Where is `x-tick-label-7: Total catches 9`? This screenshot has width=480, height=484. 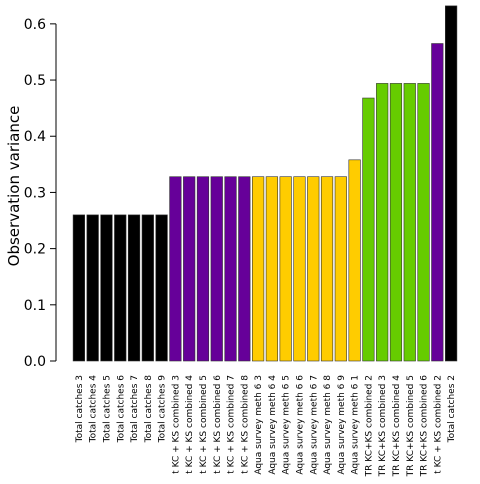
x-tick-label-7: Total catches 9 is located at coordinates (163, 409).